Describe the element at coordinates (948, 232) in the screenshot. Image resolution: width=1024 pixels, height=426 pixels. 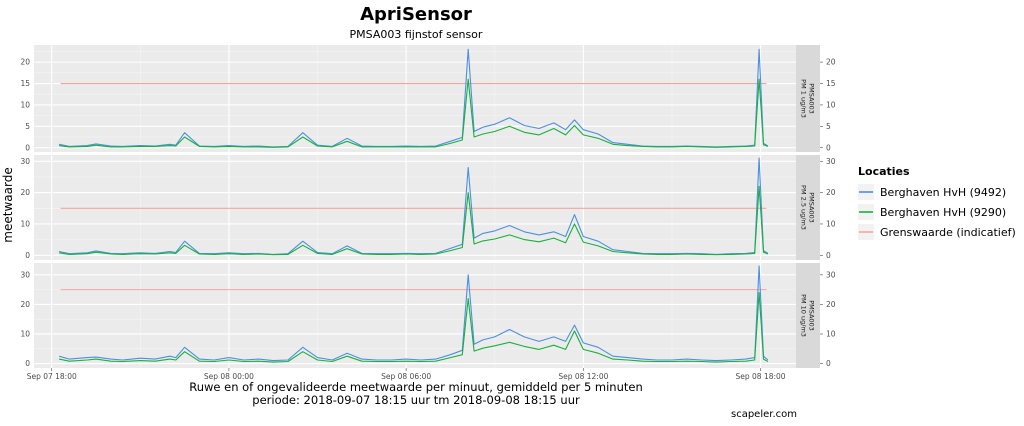
I see `legend-label: Grenswaarde (indicatief)` at that location.